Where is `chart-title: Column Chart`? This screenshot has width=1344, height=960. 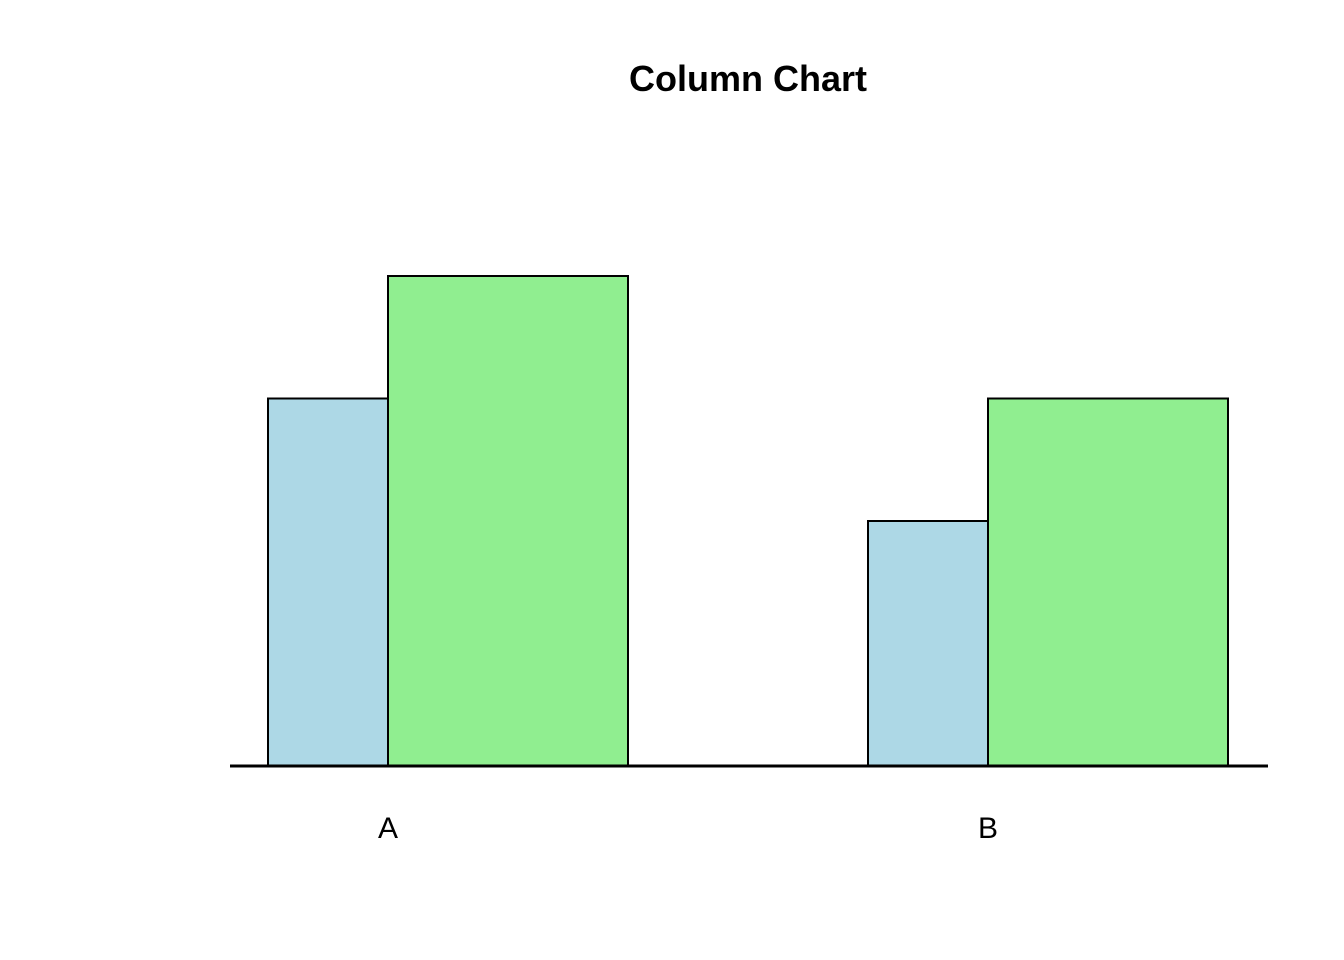
chart-title: Column Chart is located at coordinates (748, 78).